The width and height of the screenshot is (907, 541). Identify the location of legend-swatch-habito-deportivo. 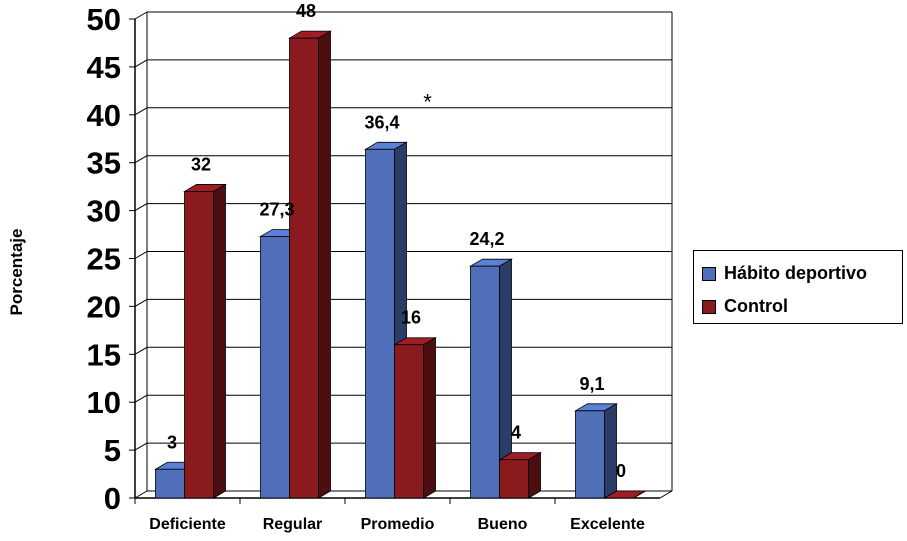
(709, 273).